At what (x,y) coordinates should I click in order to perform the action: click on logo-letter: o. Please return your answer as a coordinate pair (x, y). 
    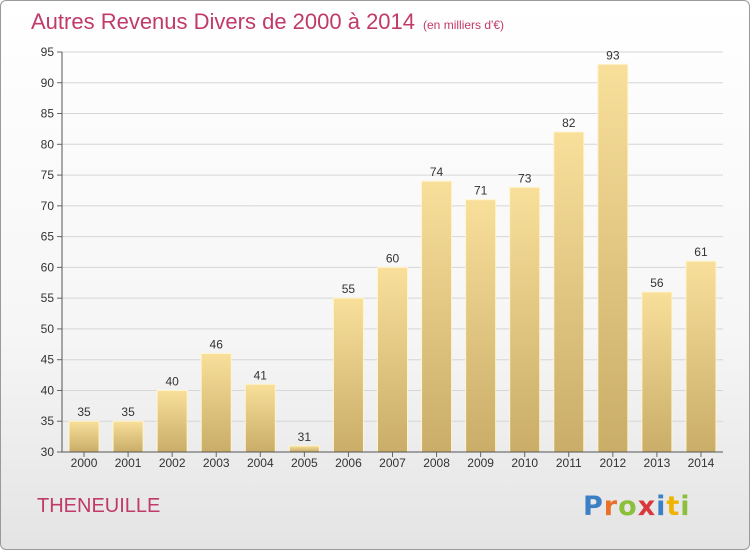
    Looking at the image, I should click on (628, 506).